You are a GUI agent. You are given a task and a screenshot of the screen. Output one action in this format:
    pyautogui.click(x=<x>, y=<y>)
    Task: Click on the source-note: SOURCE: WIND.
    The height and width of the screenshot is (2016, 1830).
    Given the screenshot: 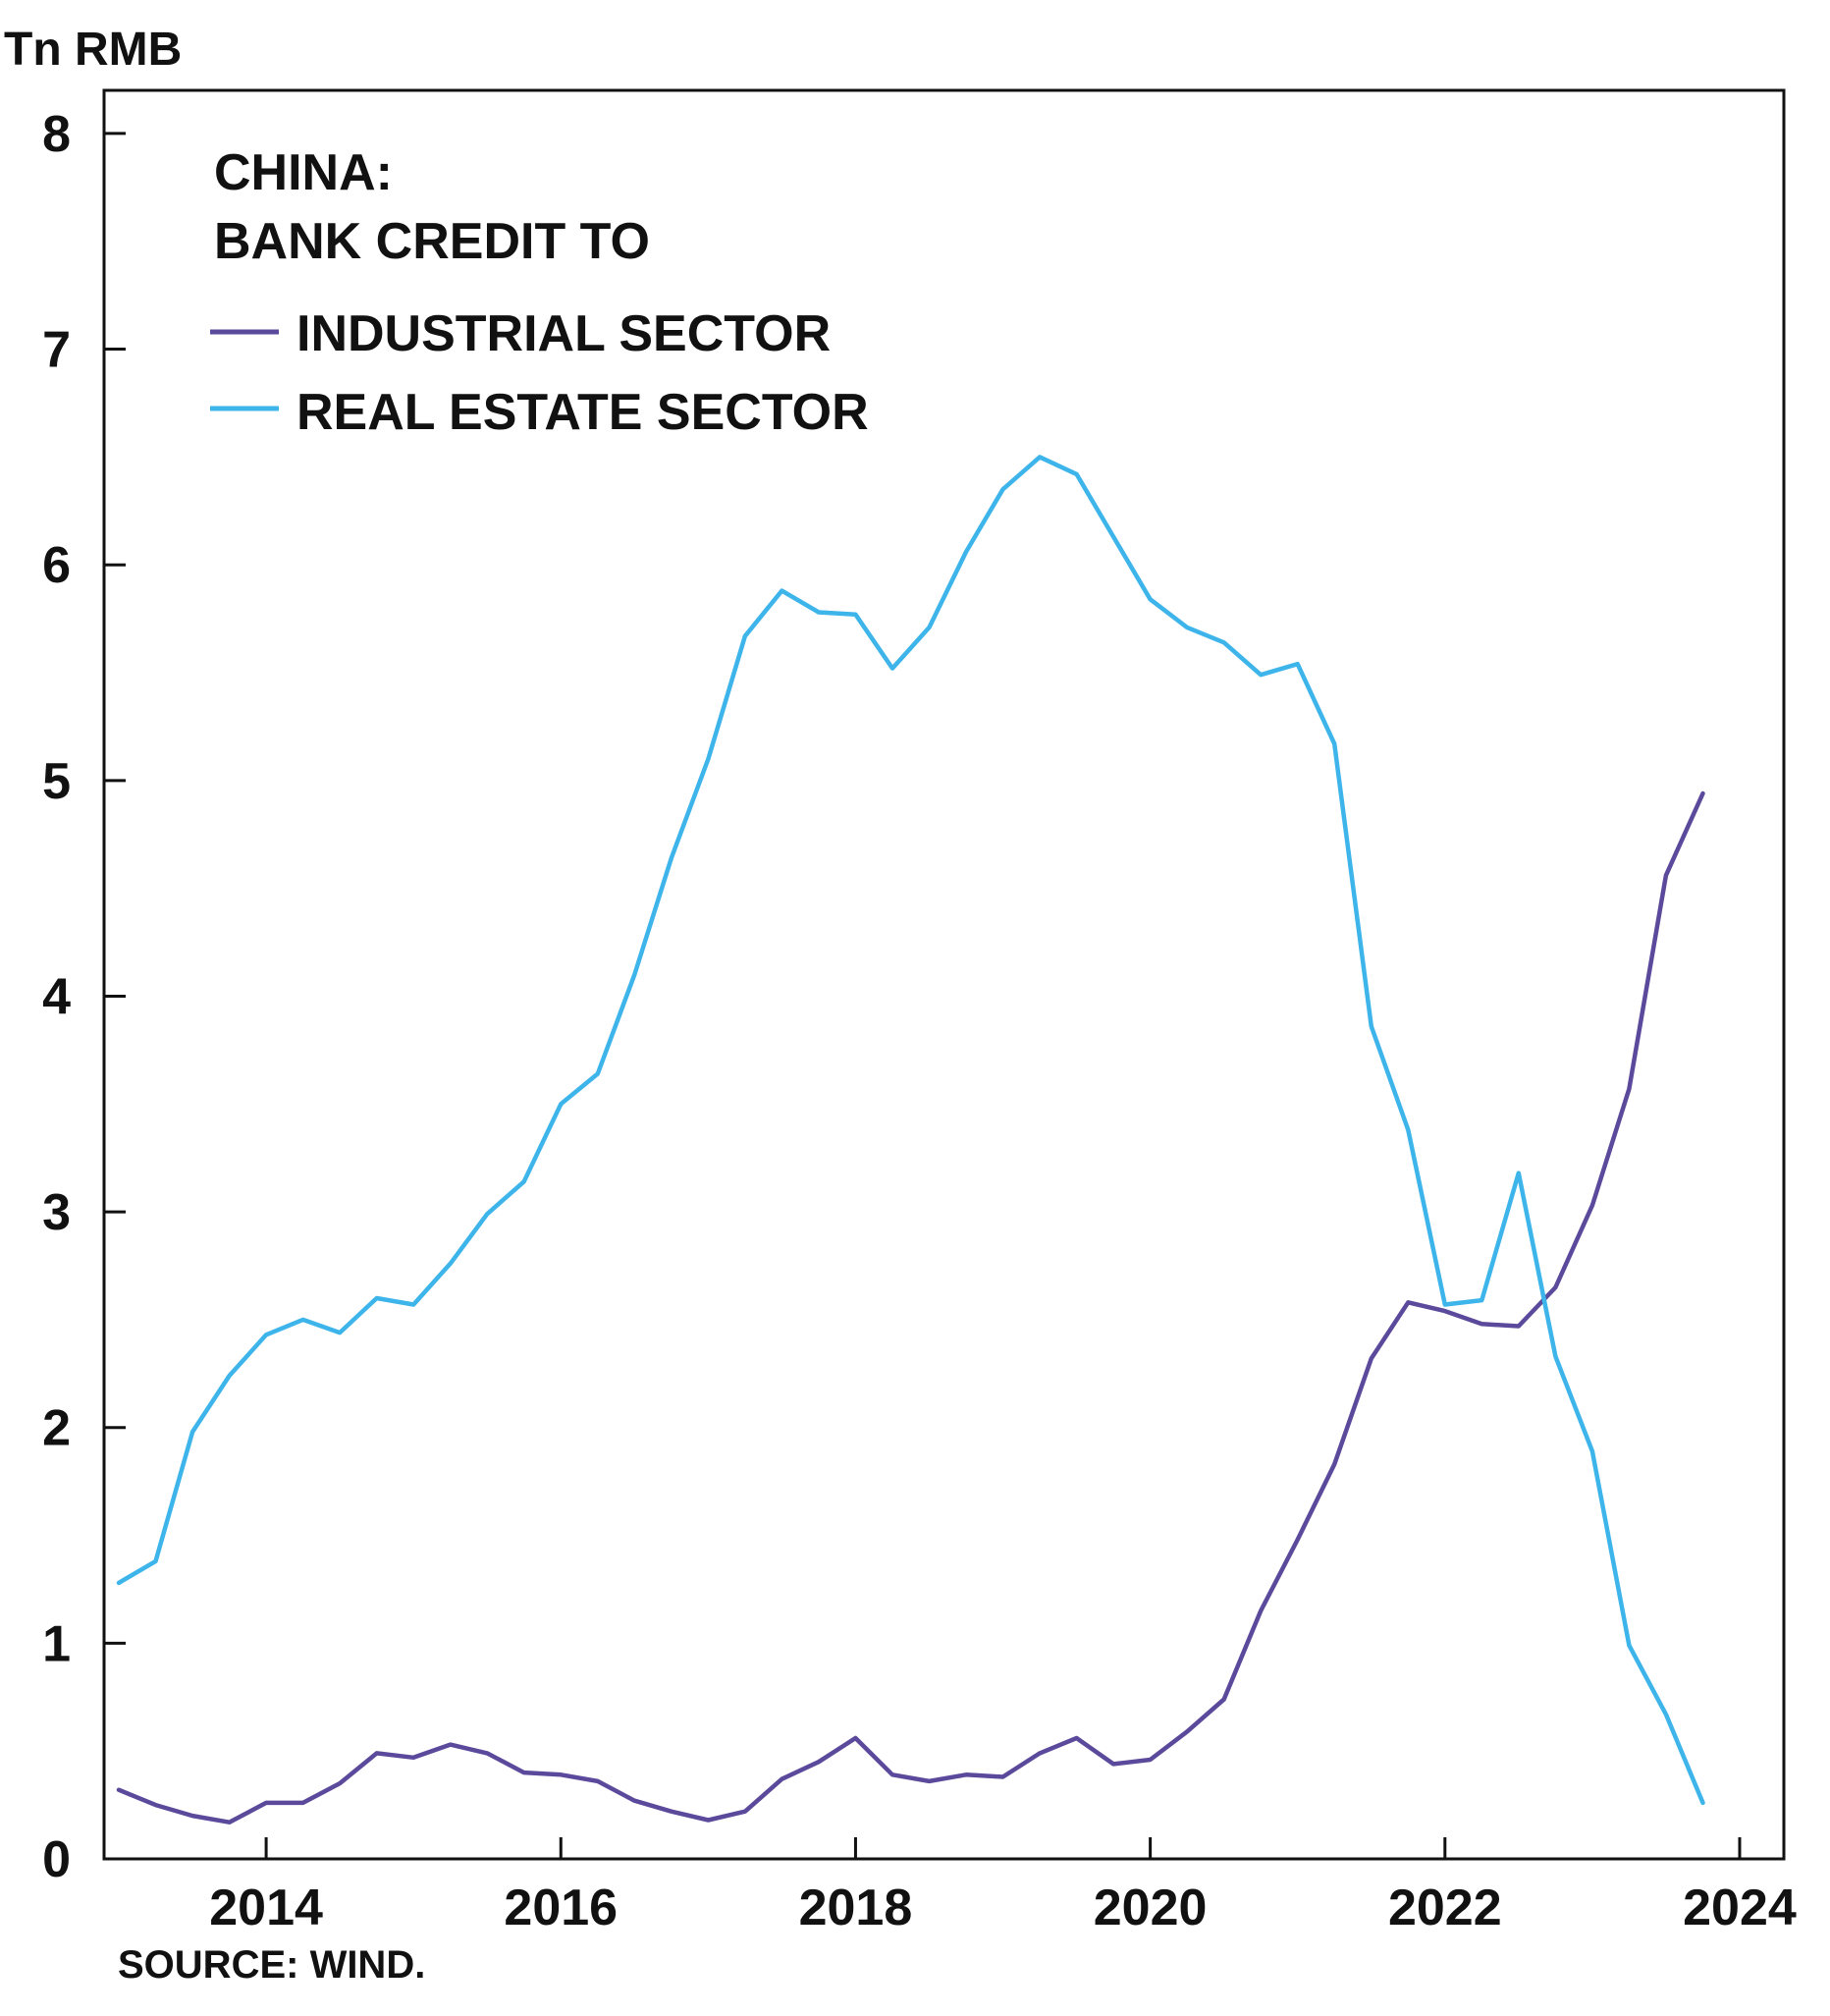 What is the action you would take?
    pyautogui.click(x=271, y=1965)
    